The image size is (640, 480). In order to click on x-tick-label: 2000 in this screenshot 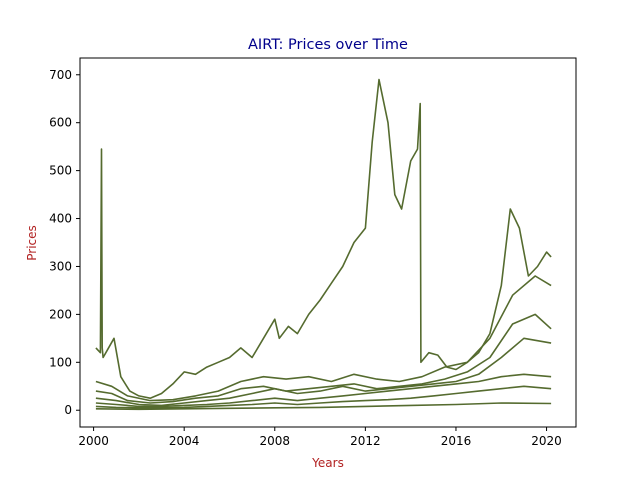, I will do `click(93, 441)`.